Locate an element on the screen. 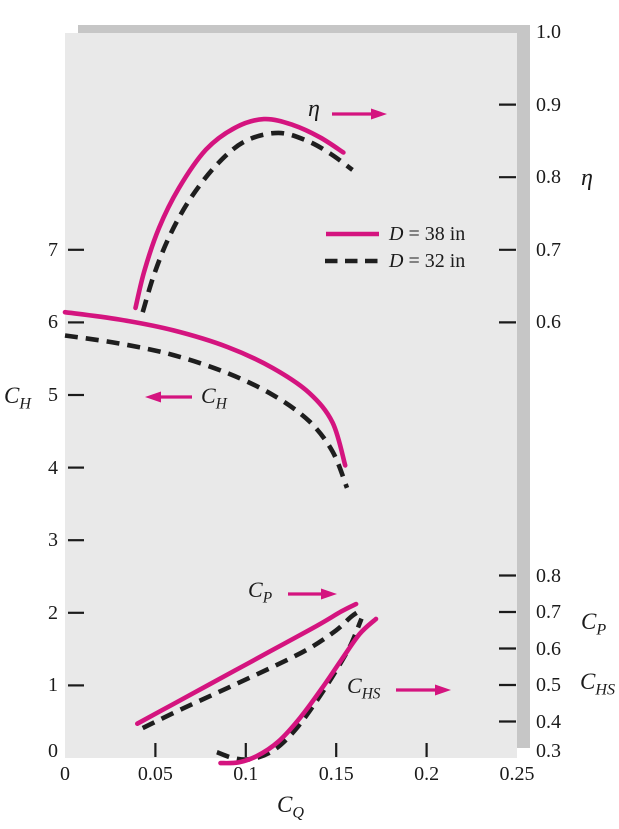  right-axis-tick-label: 0.3 is located at coordinates (548, 751).